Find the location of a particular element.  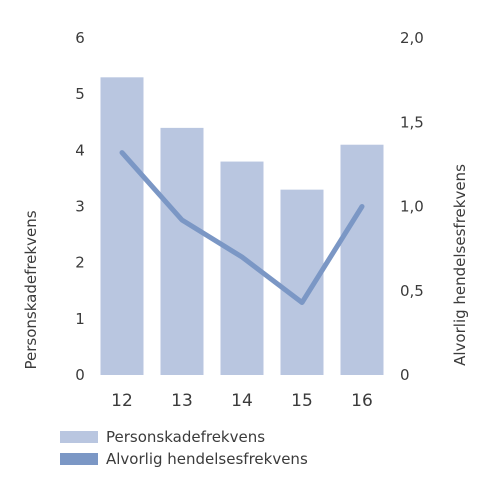

x-tick-label: 14 is located at coordinates (242, 401).